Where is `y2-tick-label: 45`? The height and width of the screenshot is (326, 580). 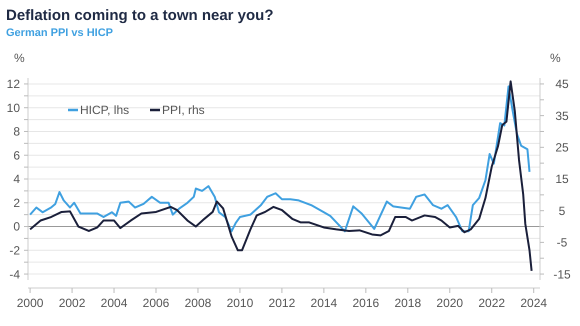
y2-tick-label: 45 is located at coordinates (562, 84).